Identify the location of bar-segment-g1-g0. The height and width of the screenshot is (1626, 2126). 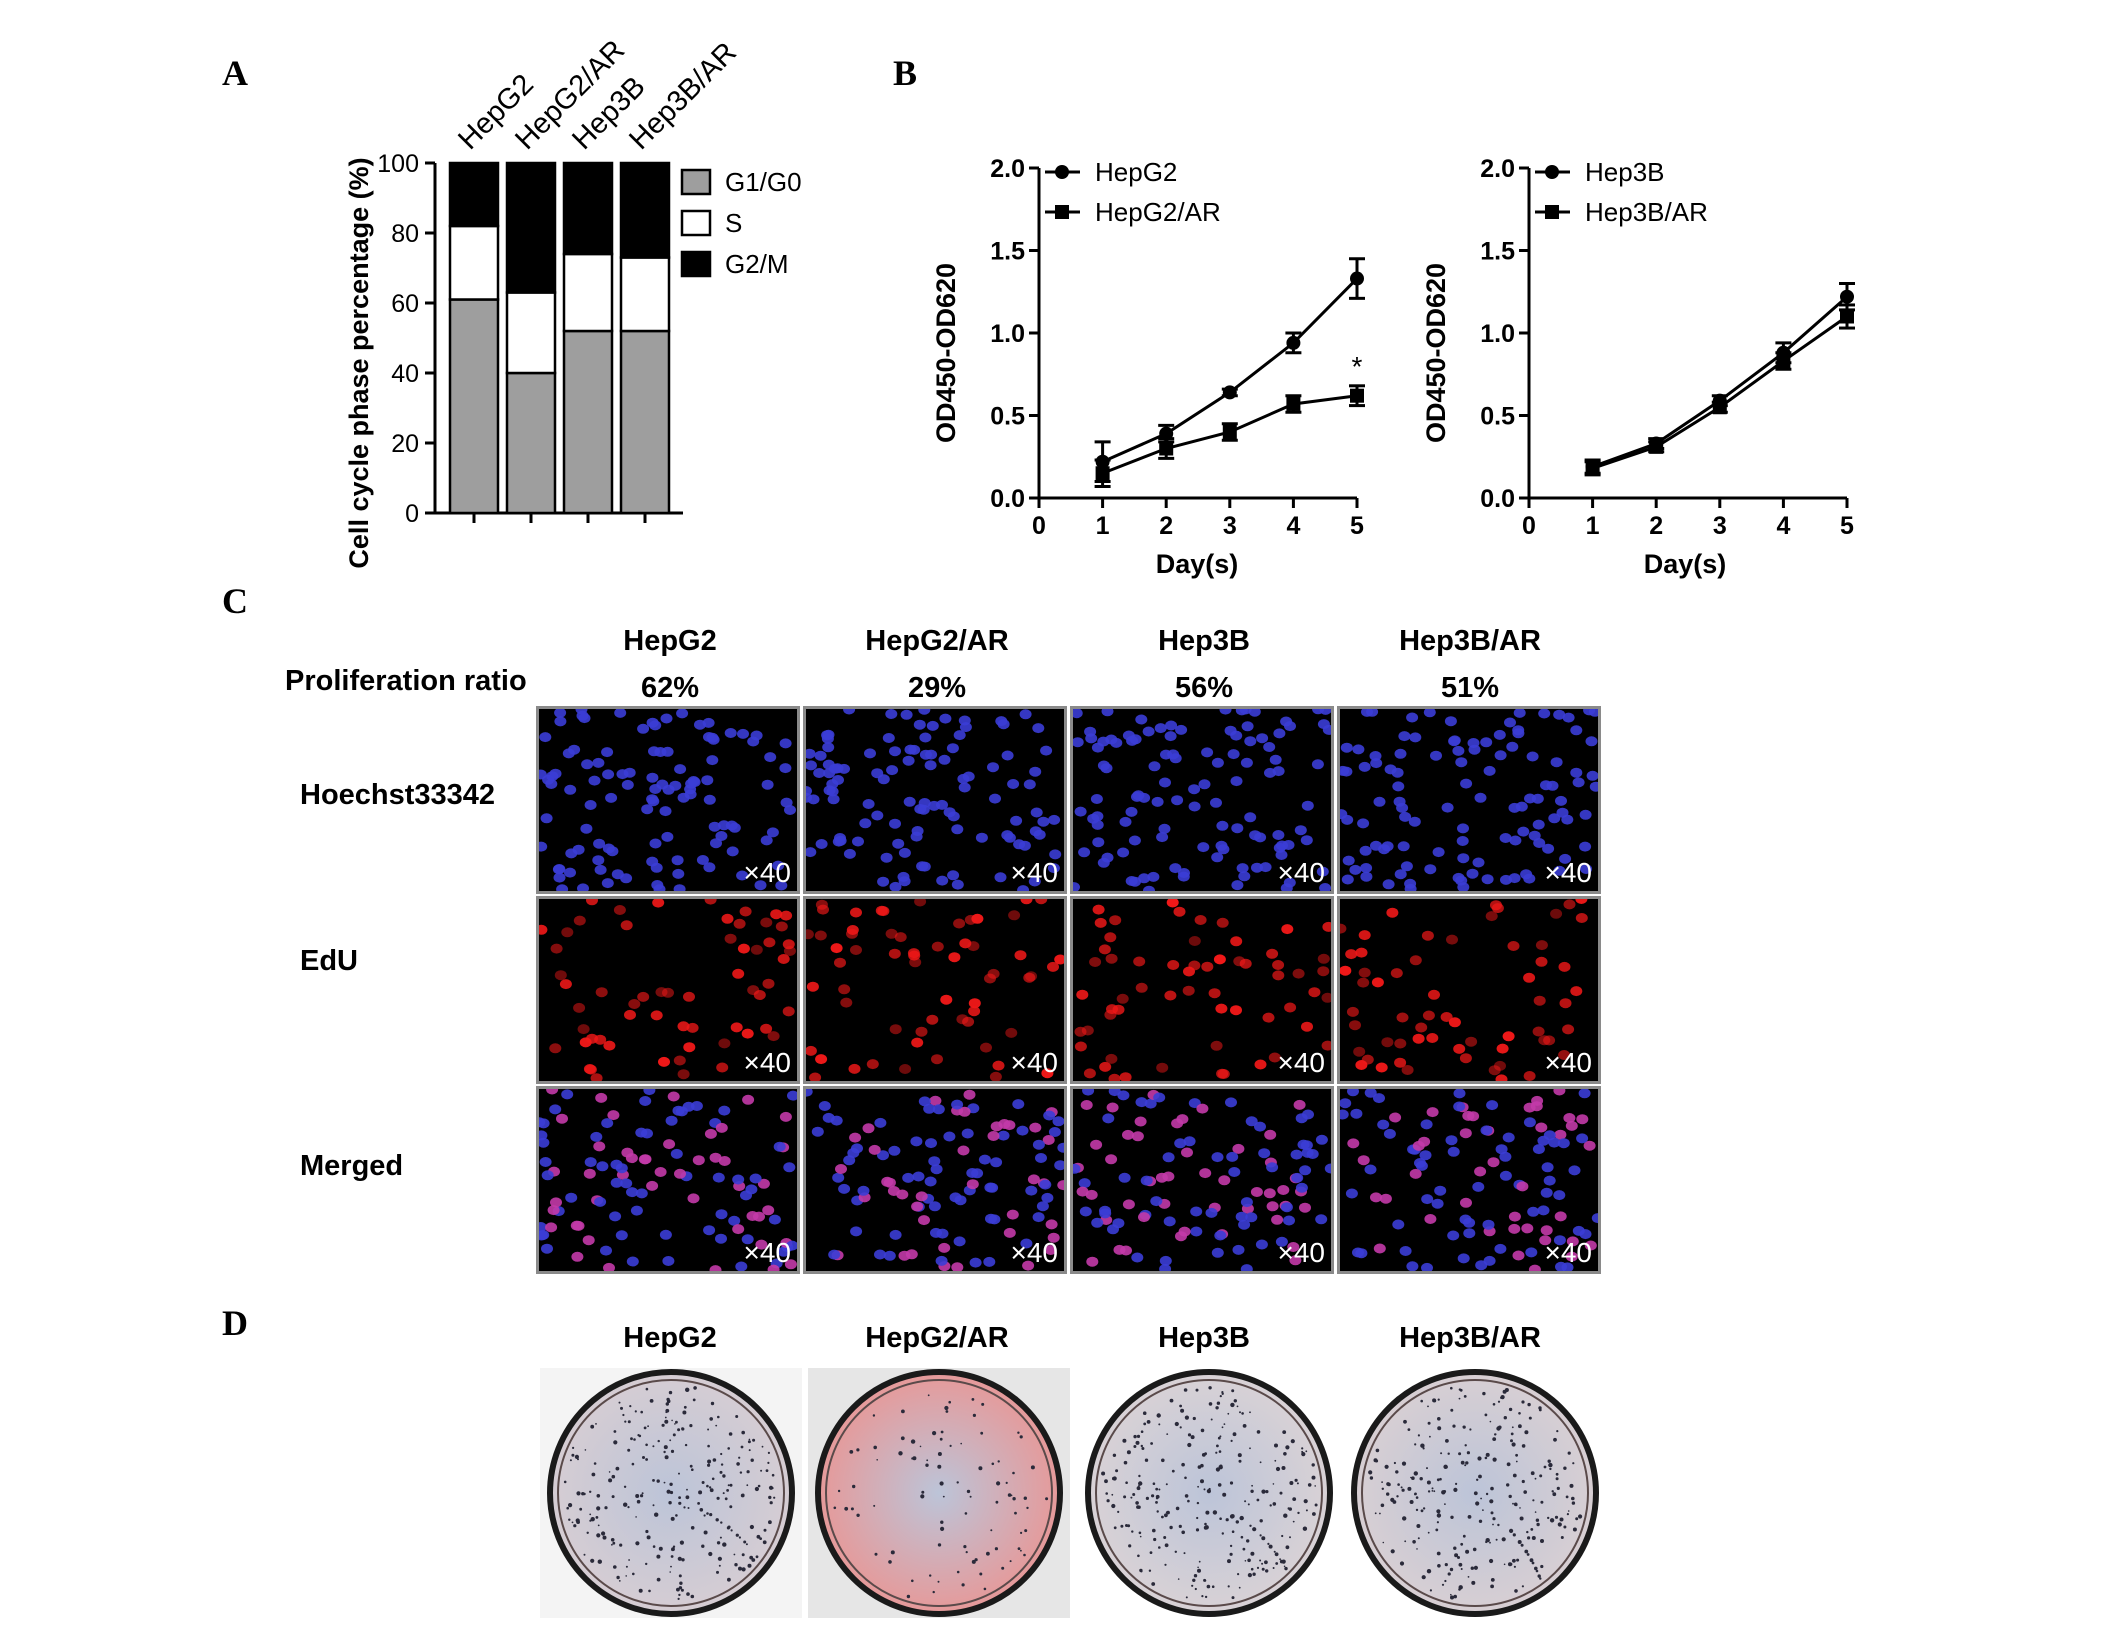
(531, 443).